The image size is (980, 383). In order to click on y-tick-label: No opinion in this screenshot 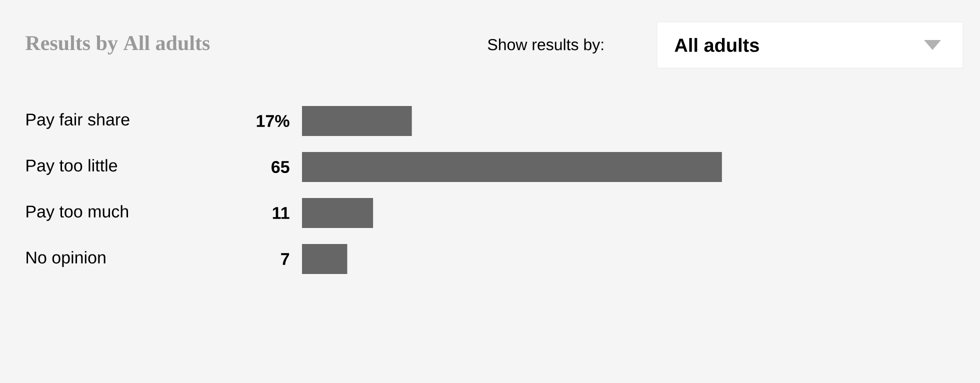, I will do `click(66, 259)`.